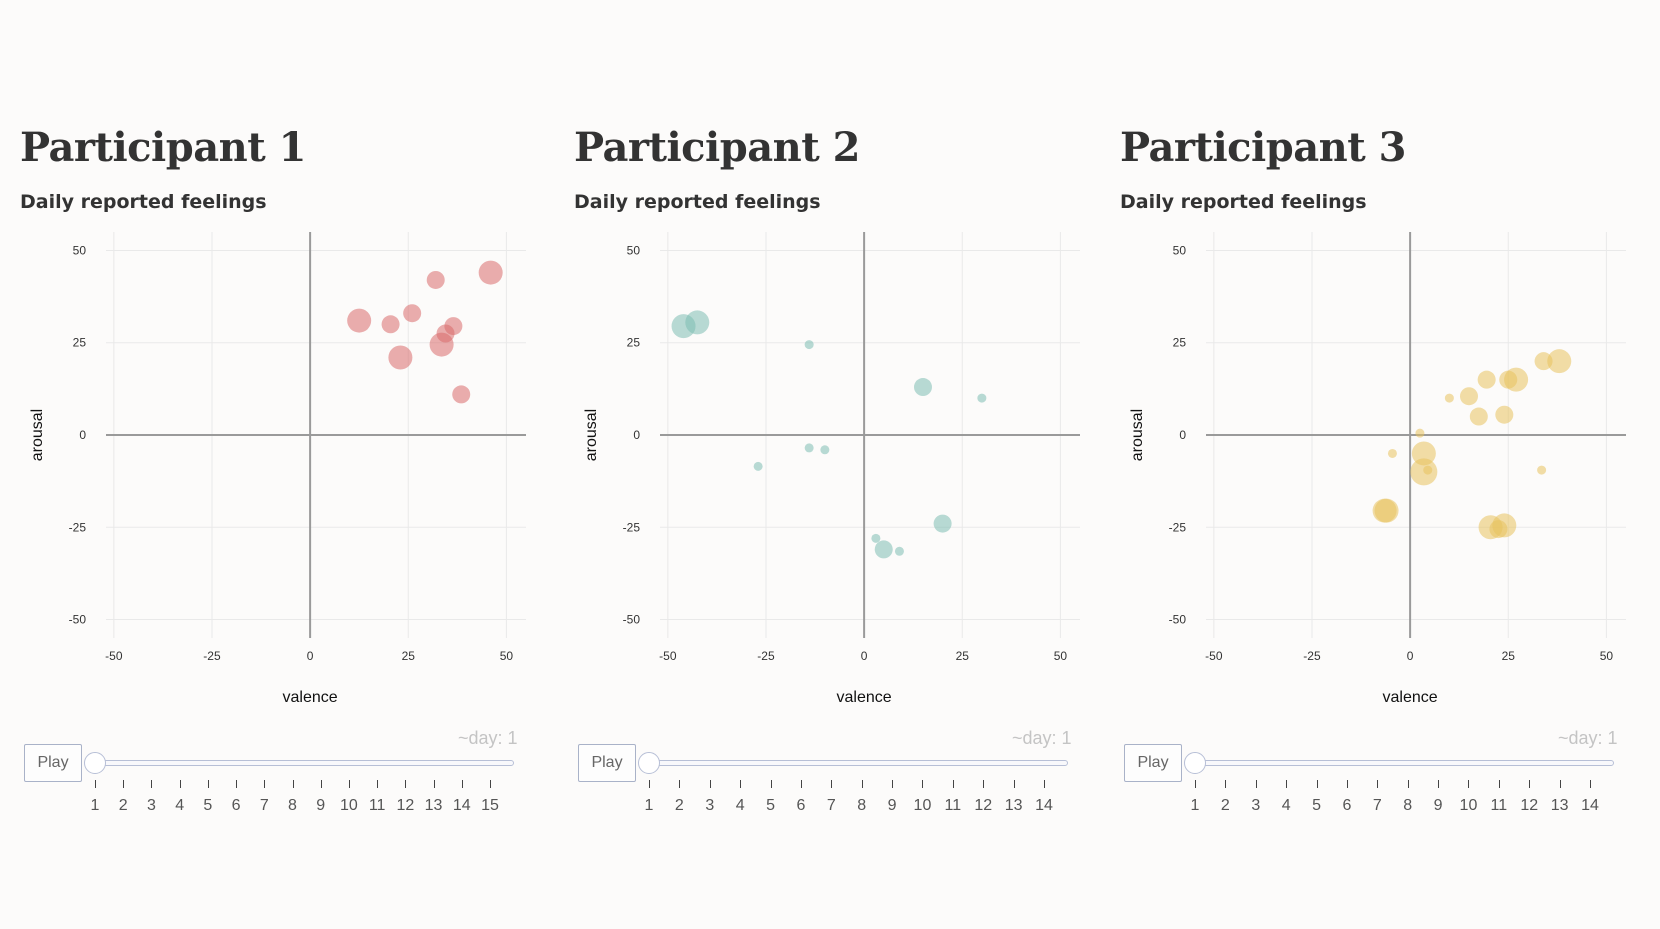  What do you see at coordinates (1178, 527) in the screenshot?
I see `y-tick-label: -25` at bounding box center [1178, 527].